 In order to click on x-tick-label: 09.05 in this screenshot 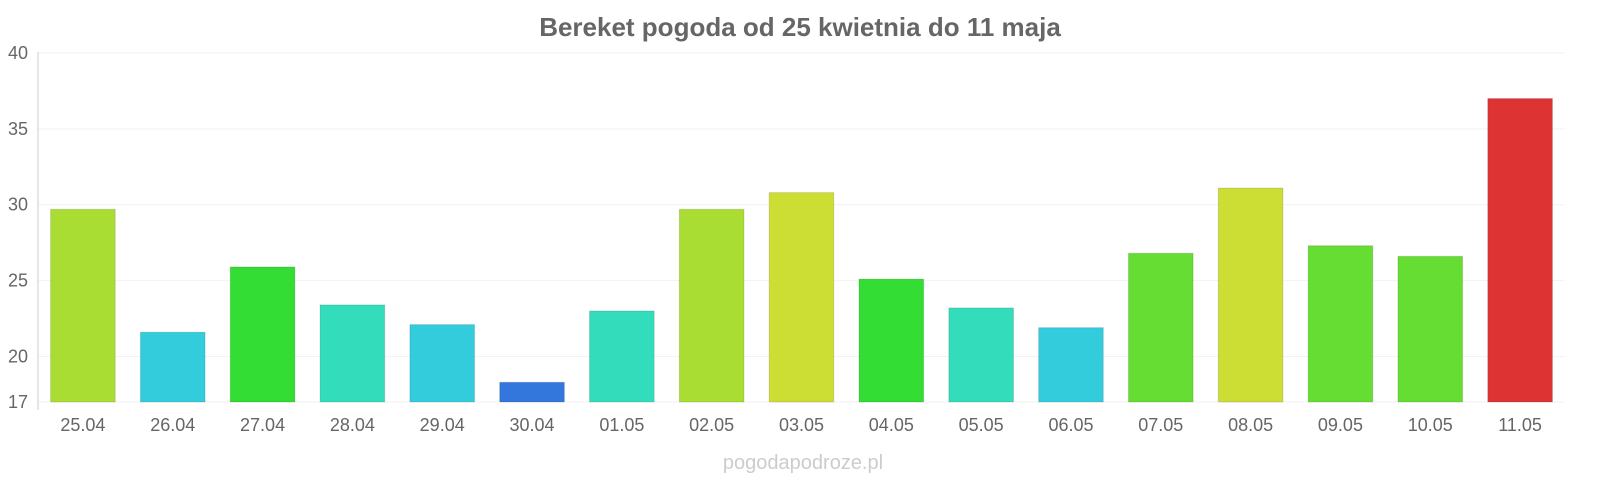, I will do `click(1340, 425)`.